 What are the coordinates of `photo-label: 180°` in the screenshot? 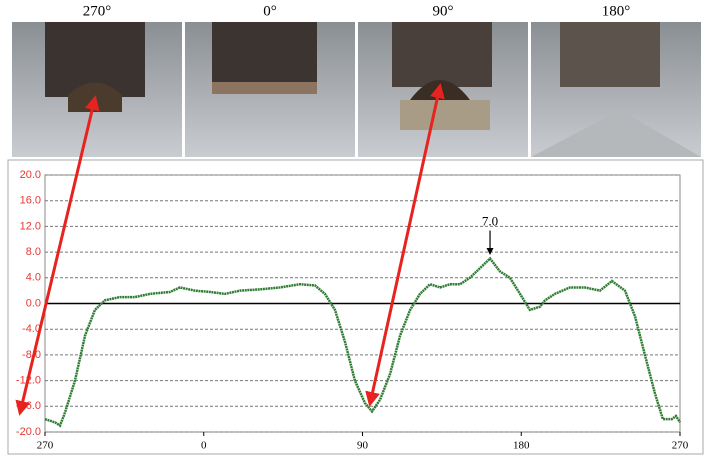 It's located at (616, 11).